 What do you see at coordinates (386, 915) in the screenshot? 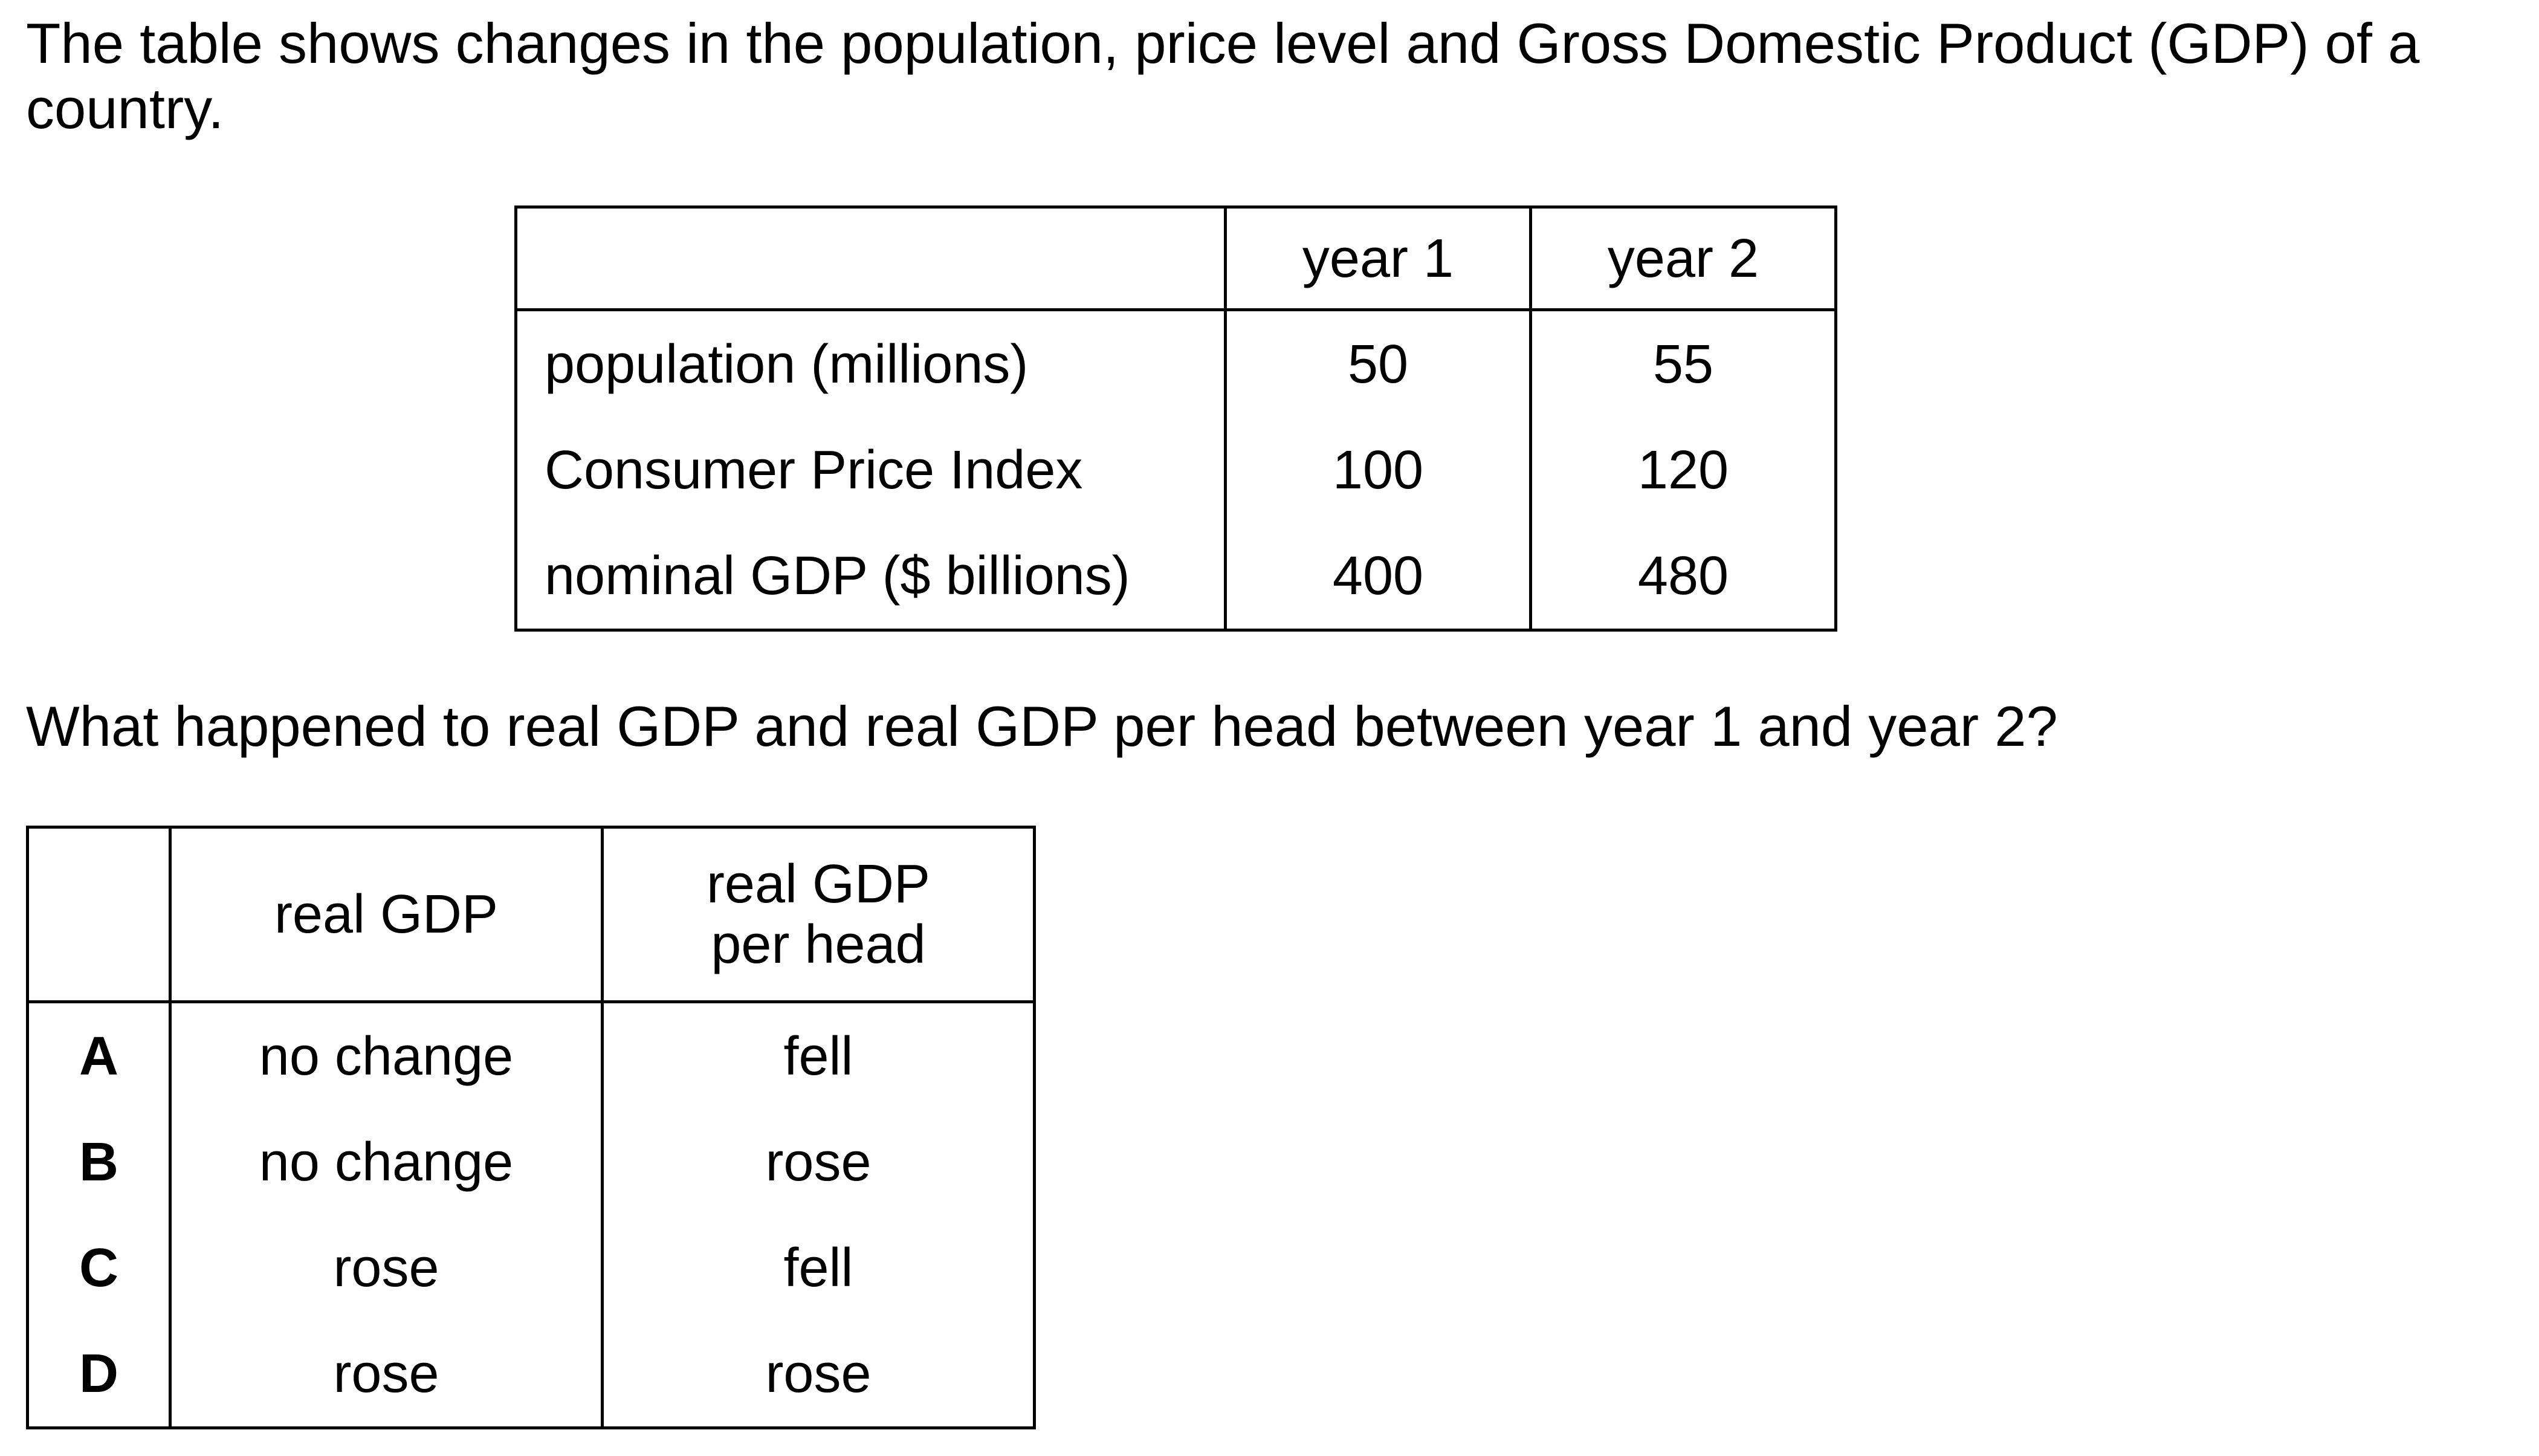
I see `options-header-real-gdp: real GDP` at bounding box center [386, 915].